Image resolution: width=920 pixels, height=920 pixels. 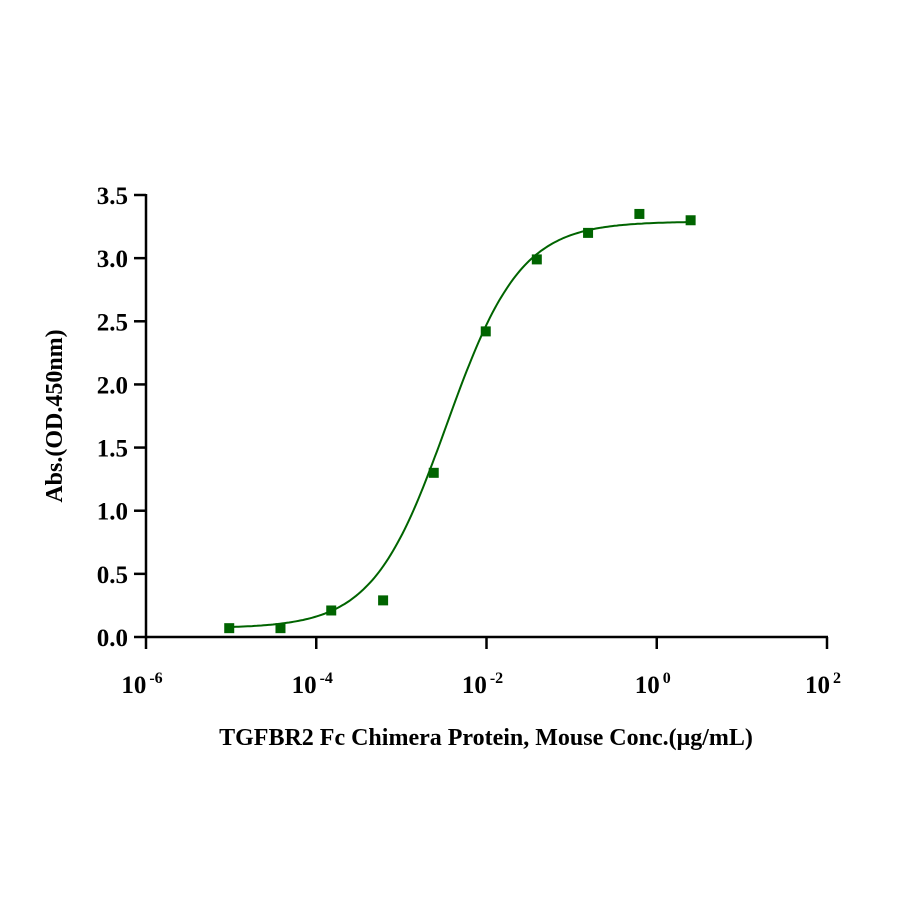 What do you see at coordinates (653, 684) in the screenshot?
I see `x-tick-label: 10 0` at bounding box center [653, 684].